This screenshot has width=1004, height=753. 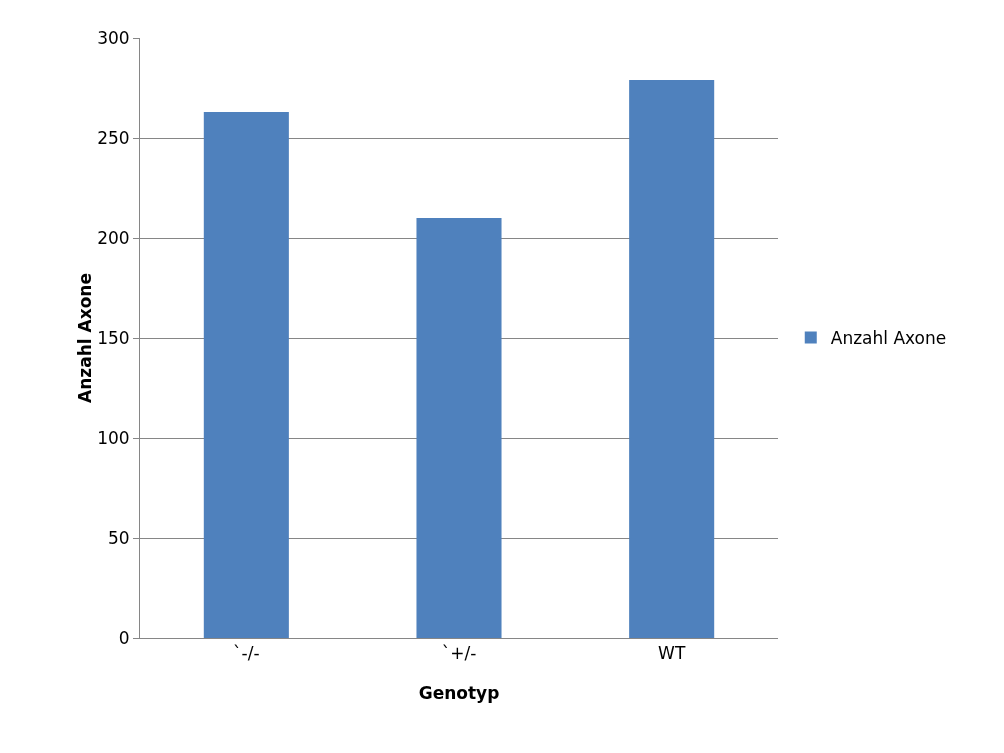 What do you see at coordinates (113, 337) in the screenshot?
I see `y-tick-label: 150` at bounding box center [113, 337].